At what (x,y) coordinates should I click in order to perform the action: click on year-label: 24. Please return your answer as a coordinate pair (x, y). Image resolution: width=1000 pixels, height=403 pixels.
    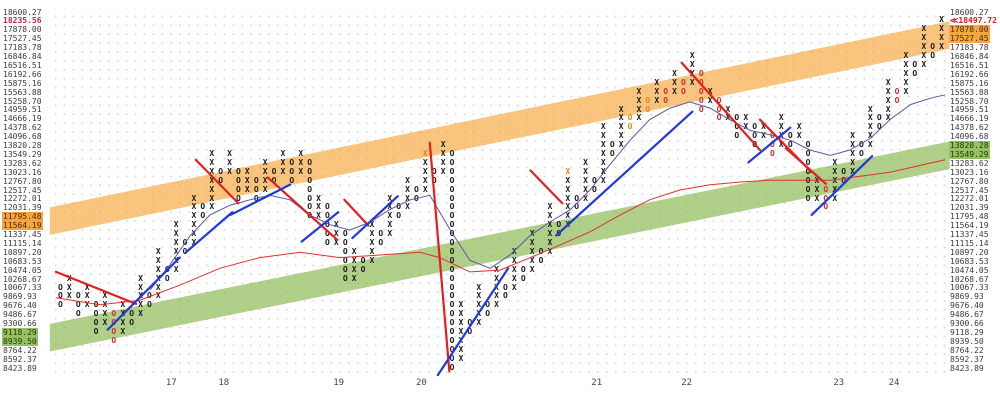
    Looking at the image, I should click on (894, 383).